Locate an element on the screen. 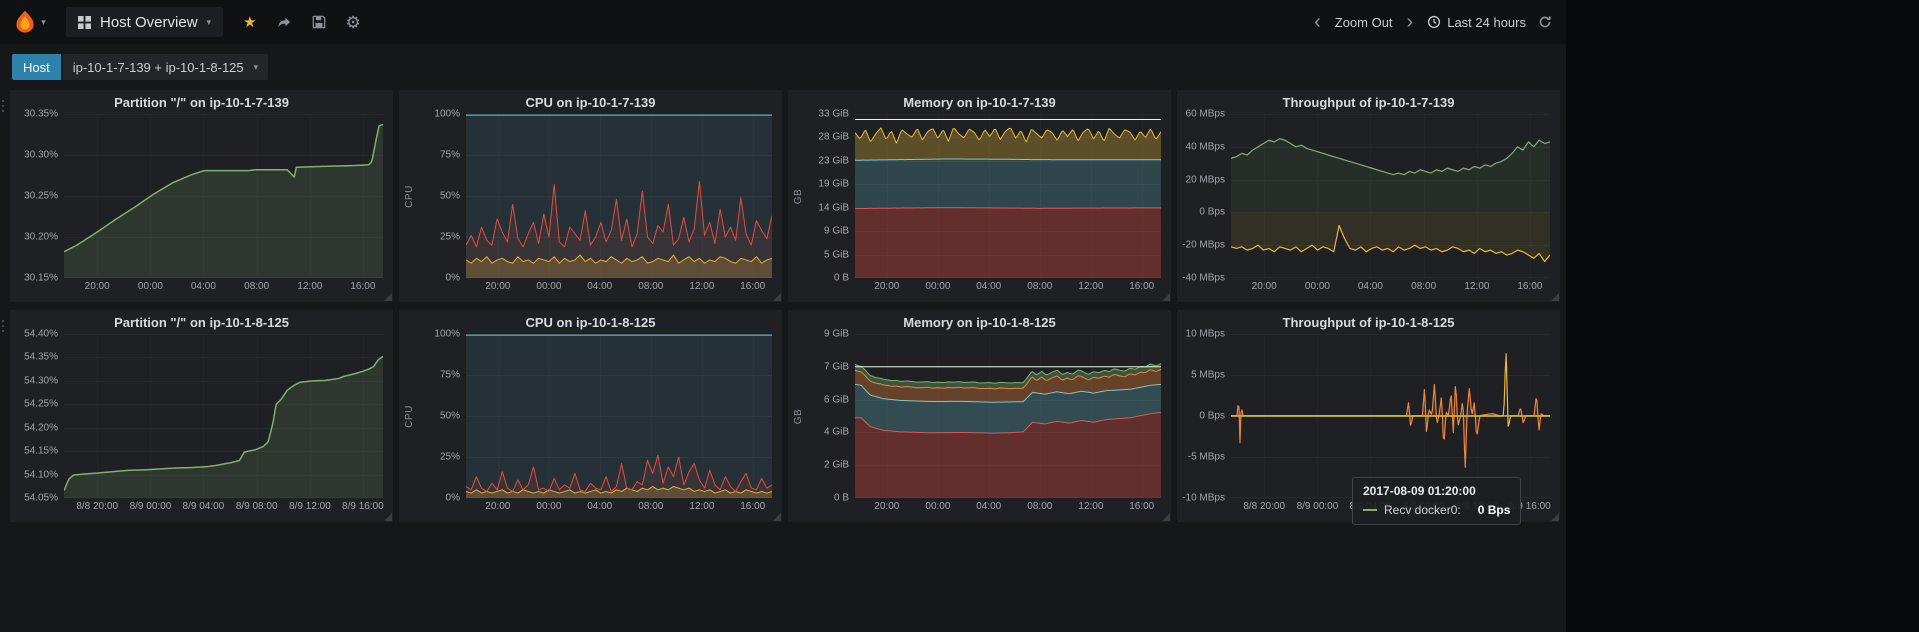 The height and width of the screenshot is (632, 1919). panel-title-throughput-ip-10-1-8-125: Throughput of ip-10-1-8-125 is located at coordinates (1368, 322).